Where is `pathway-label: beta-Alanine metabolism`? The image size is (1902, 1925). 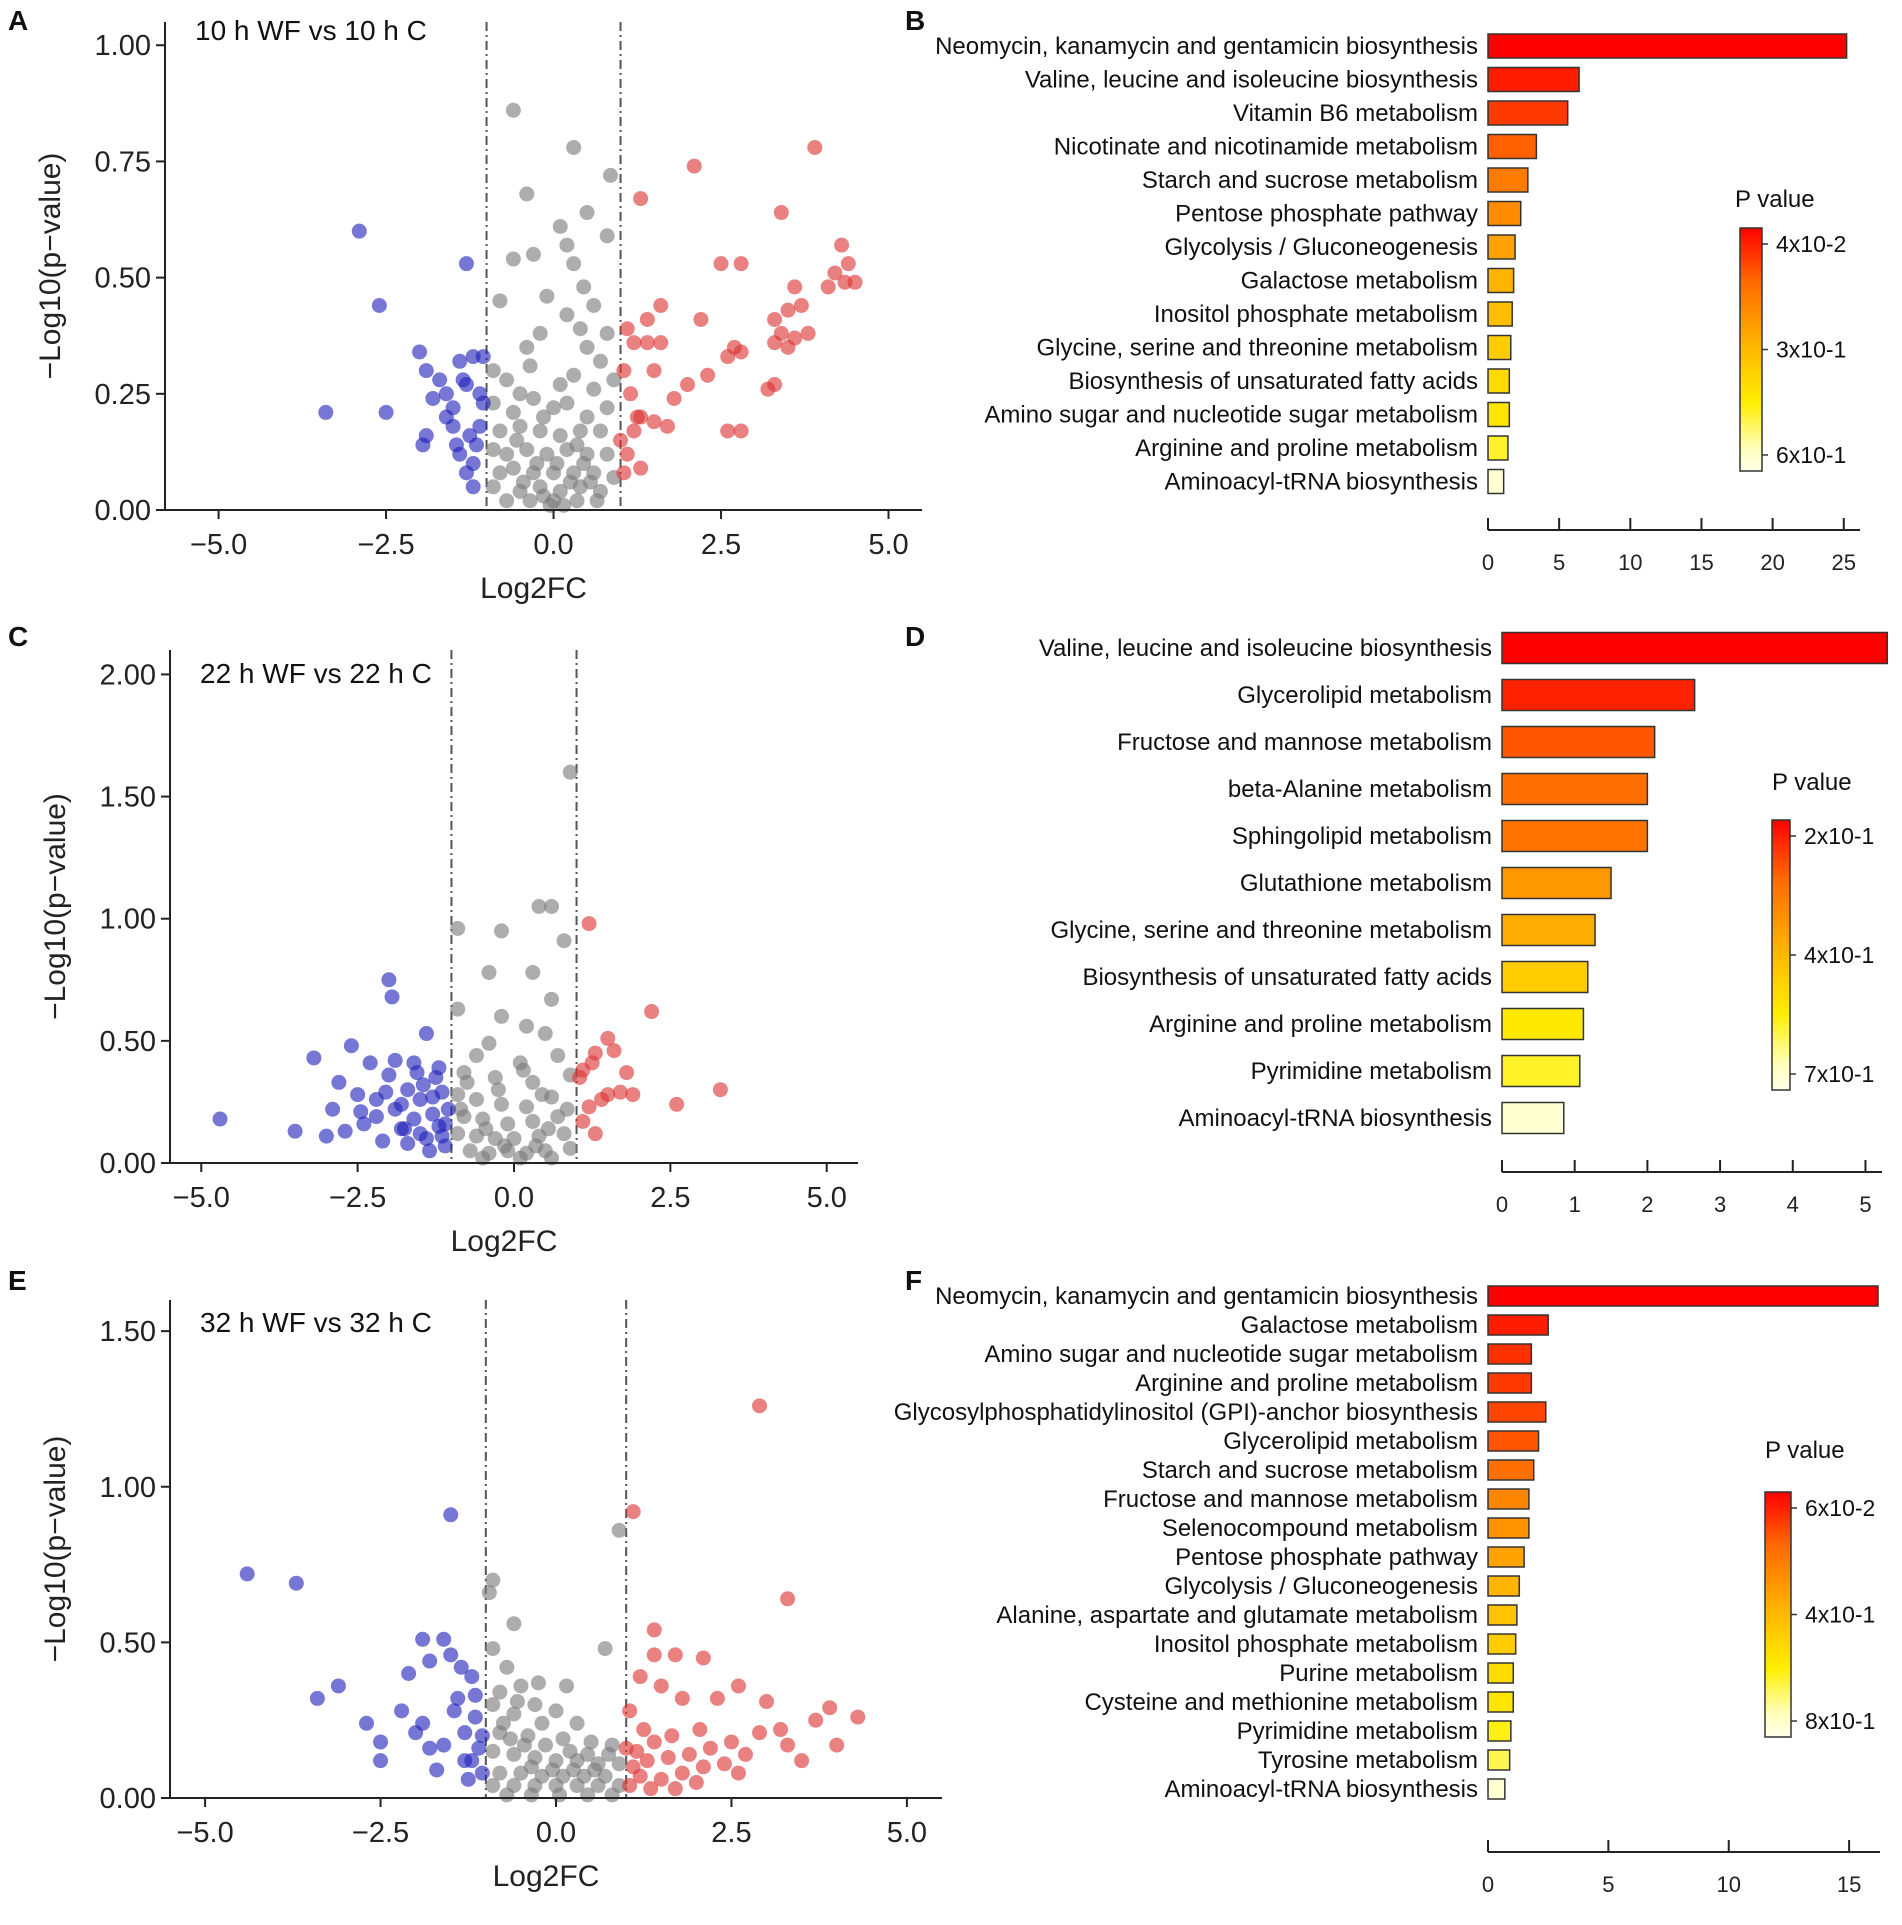 pathway-label: beta-Alanine metabolism is located at coordinates (1360, 789).